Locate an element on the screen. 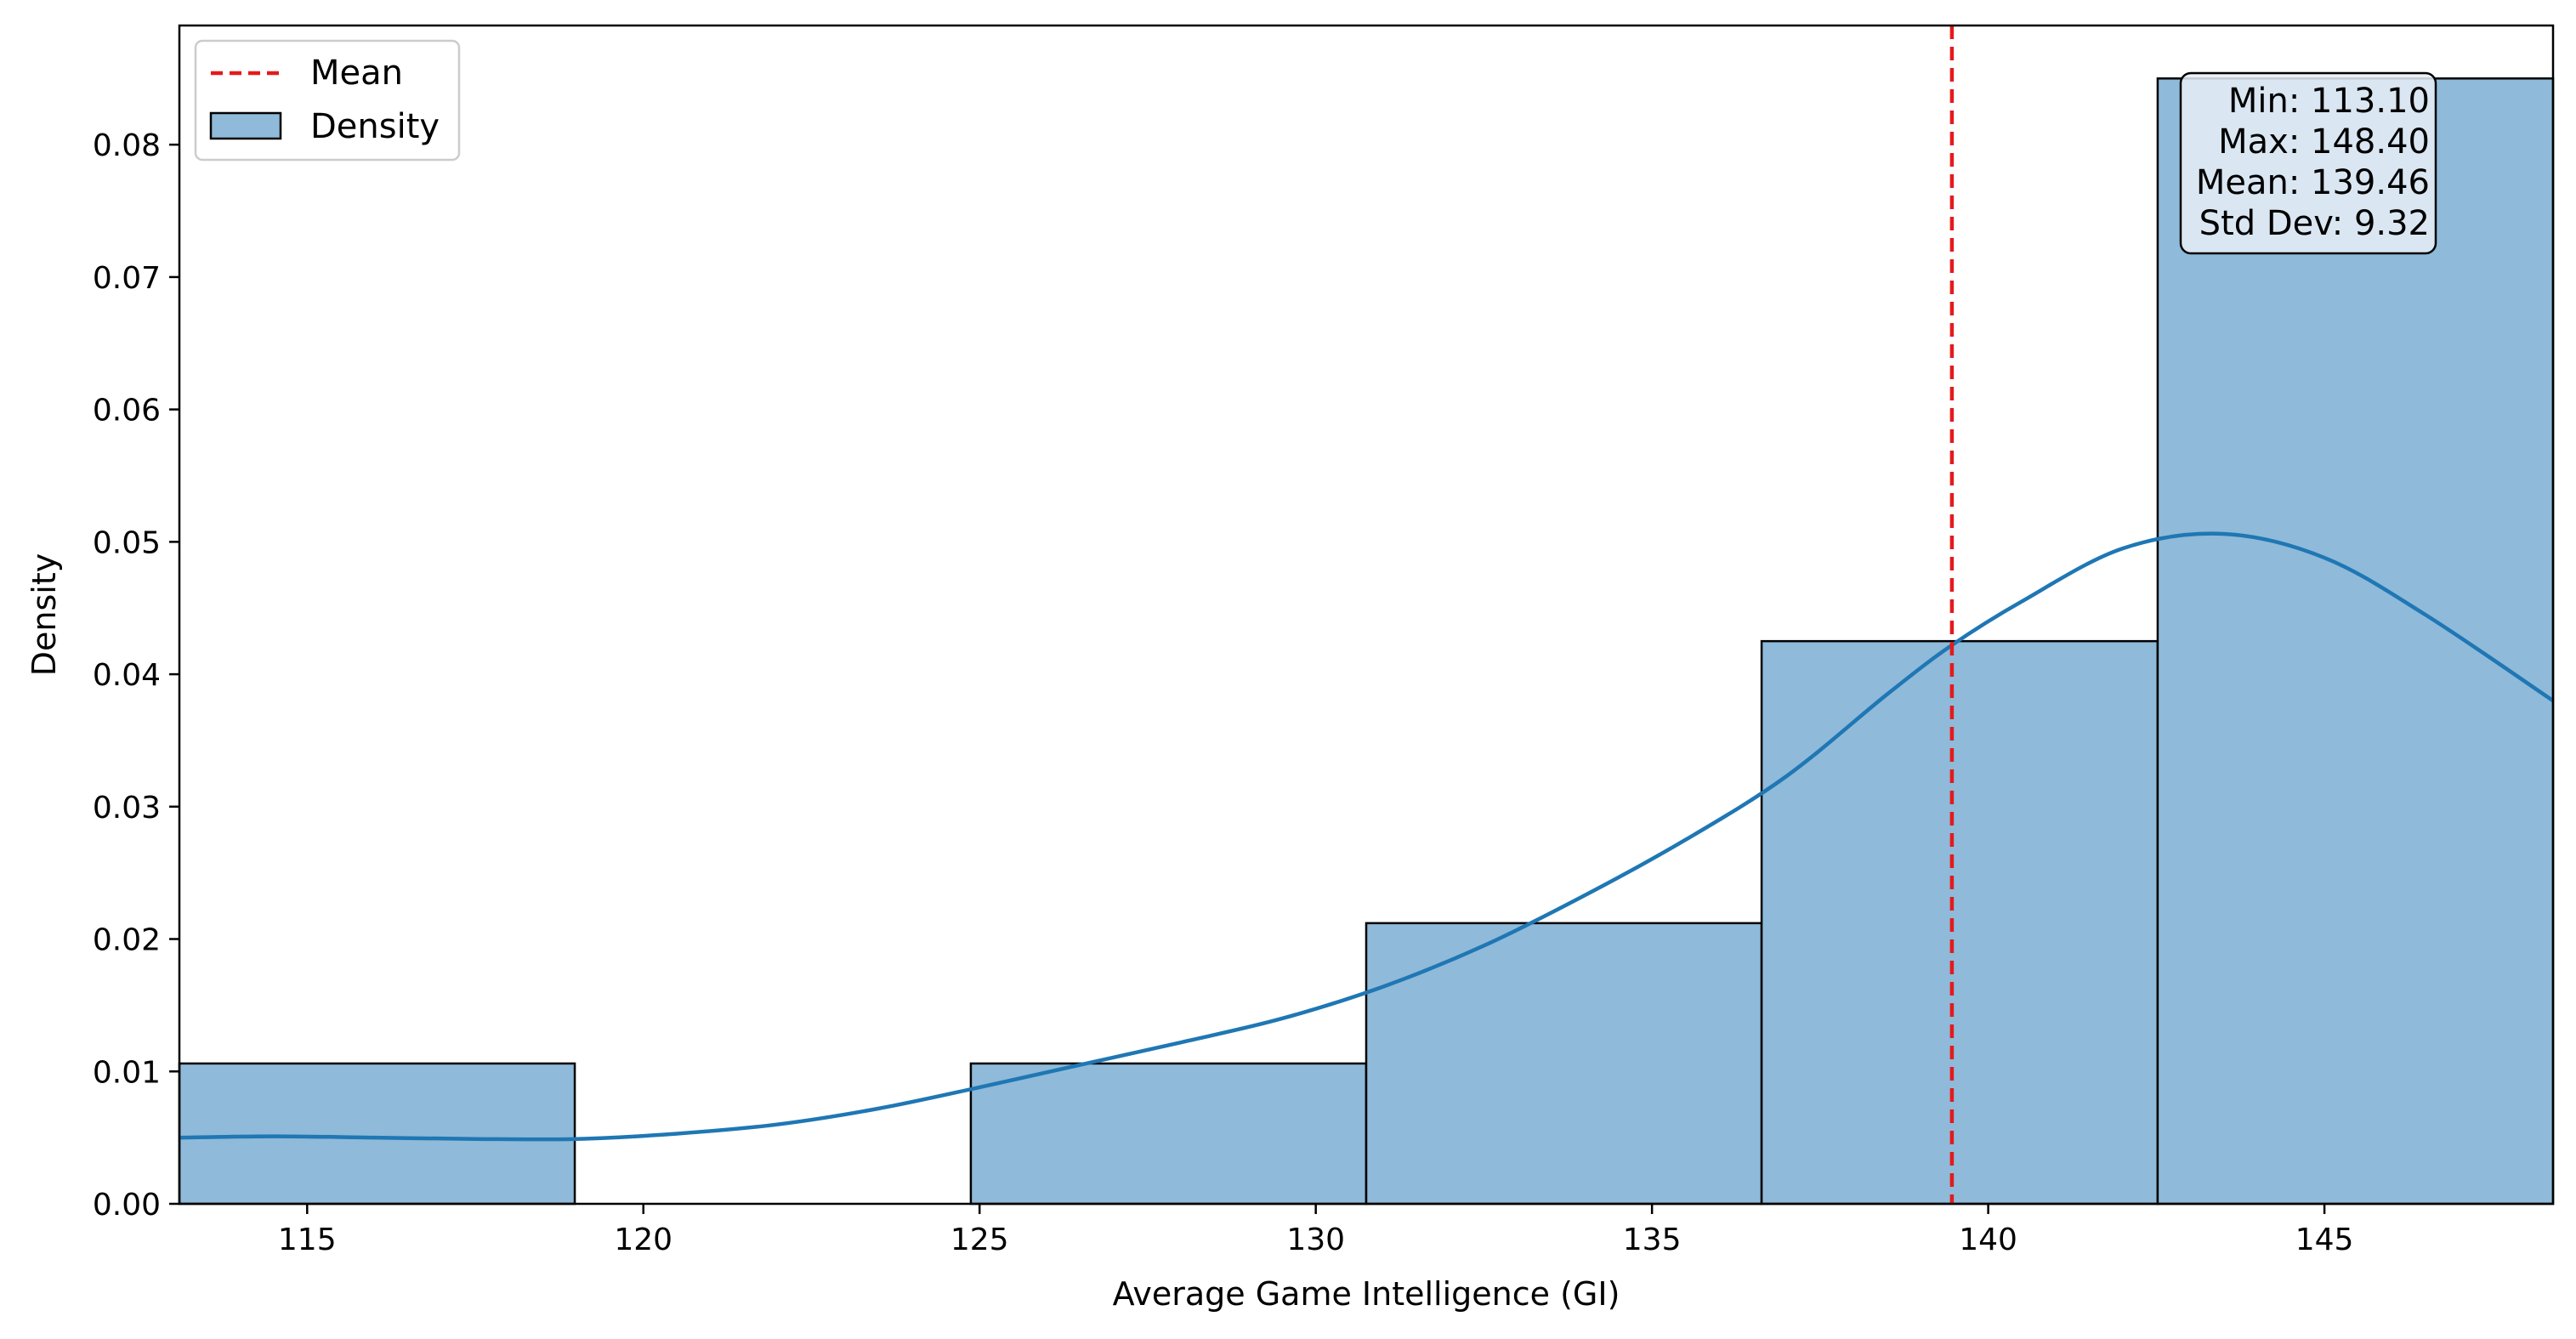 This screenshot has width=2576, height=1339. y-tick-label: 0.03 is located at coordinates (127, 808).